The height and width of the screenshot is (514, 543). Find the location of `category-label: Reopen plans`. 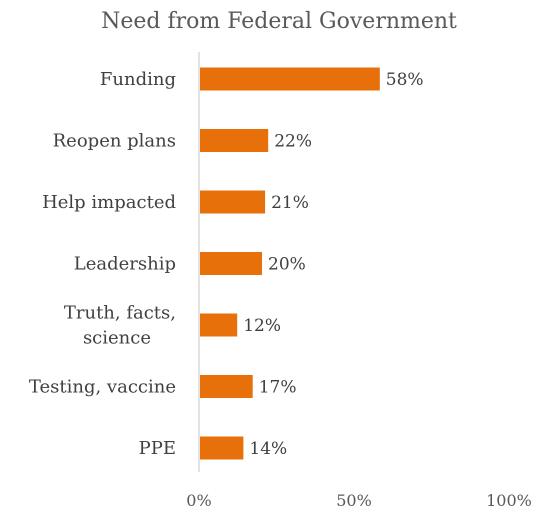

category-label: Reopen plans is located at coordinates (114, 141).